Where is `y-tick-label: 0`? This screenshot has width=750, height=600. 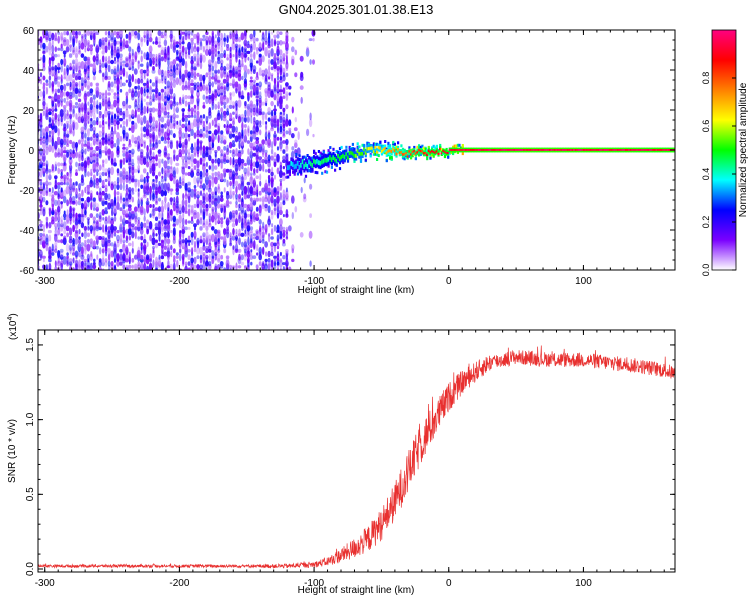 y-tick-label: 0 is located at coordinates (31, 151).